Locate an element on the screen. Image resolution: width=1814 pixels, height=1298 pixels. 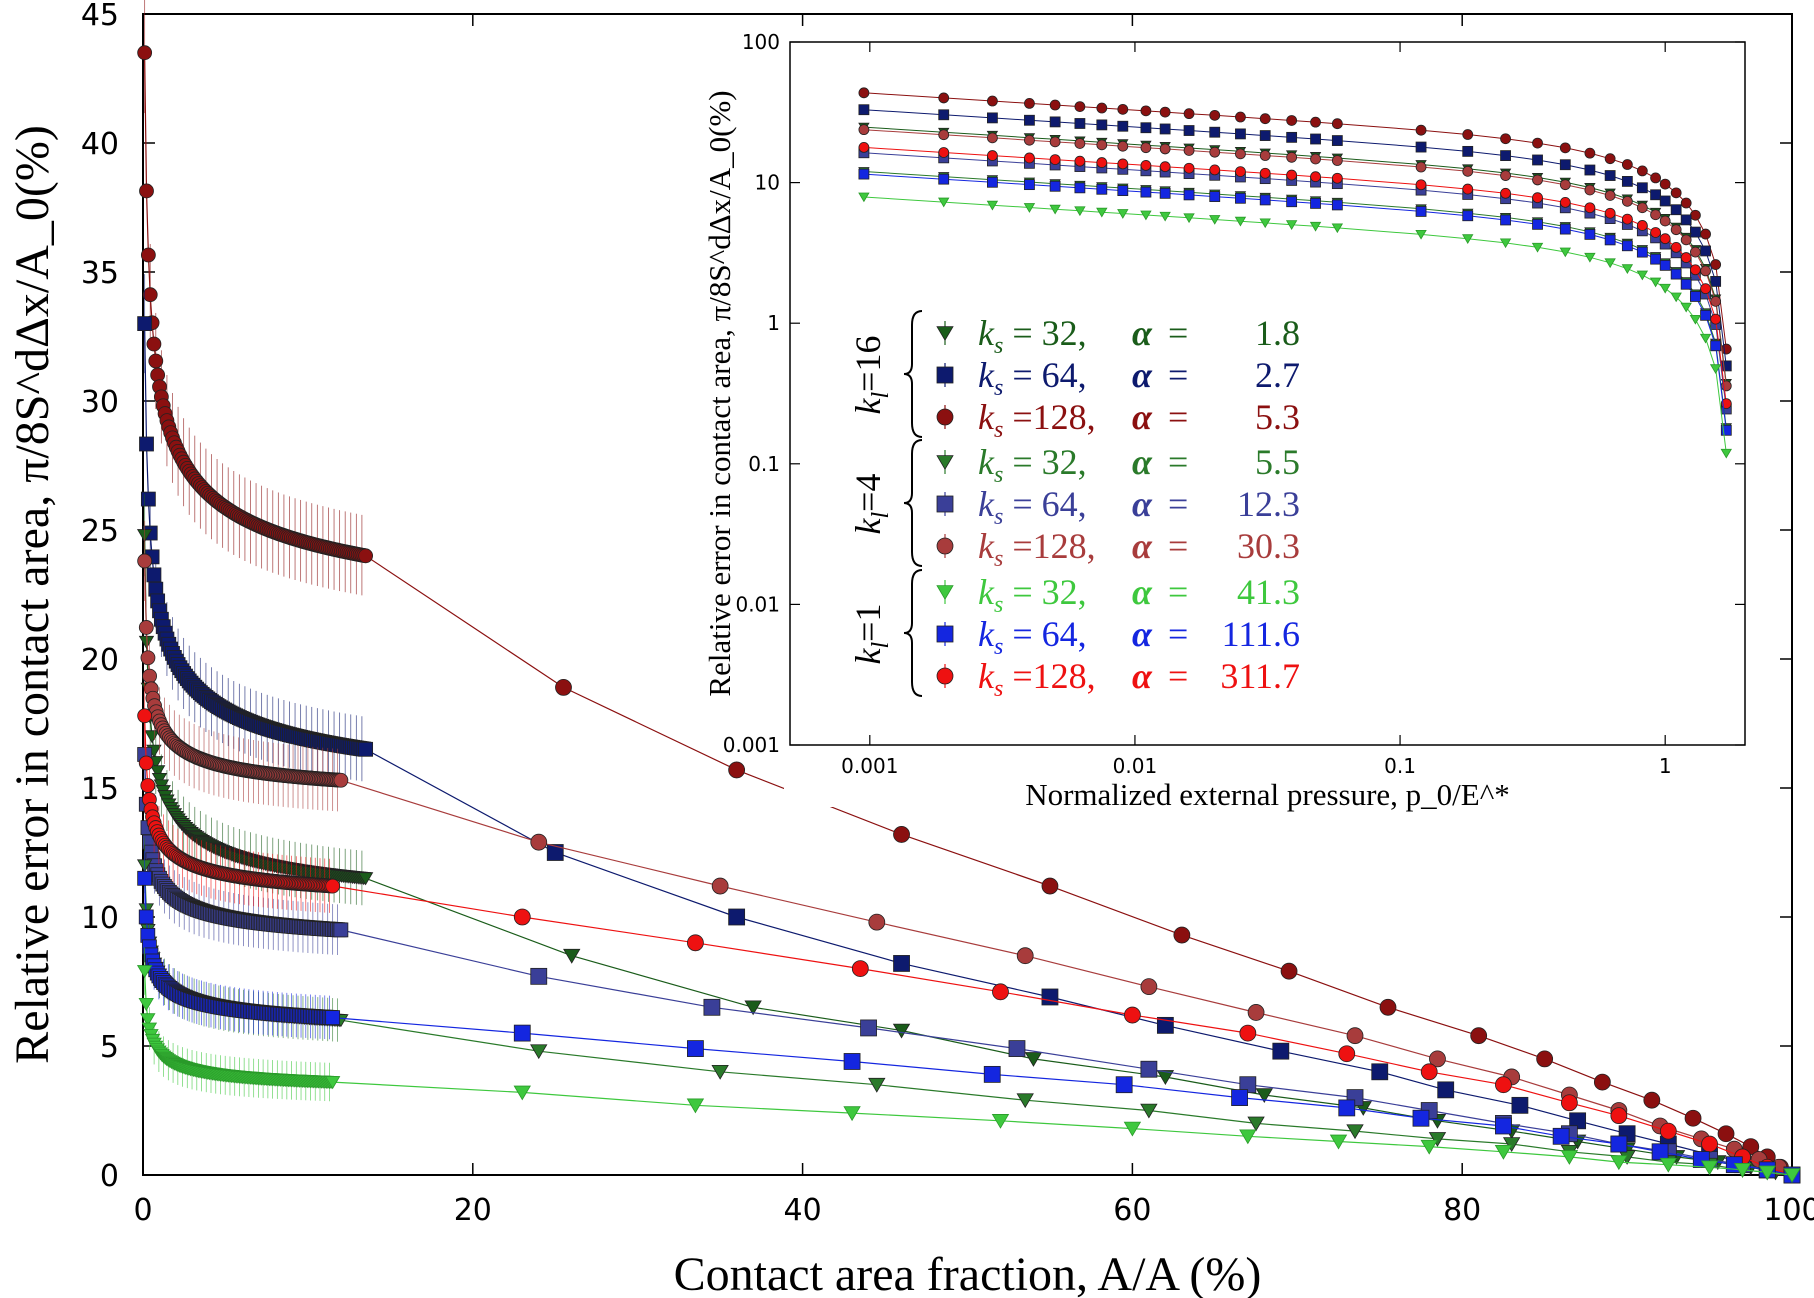
legend-kl-value: =16 is located at coordinates (868, 364).